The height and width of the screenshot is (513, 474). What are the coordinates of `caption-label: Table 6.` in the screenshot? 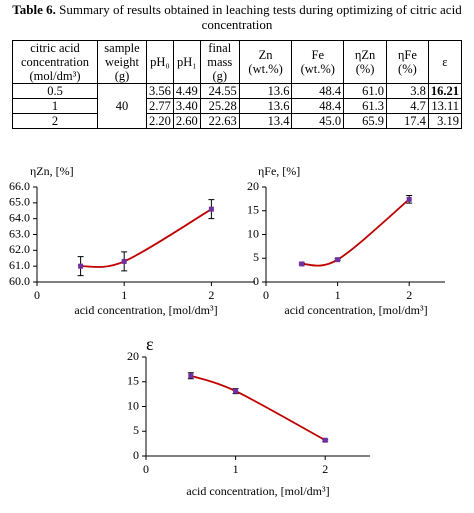 It's located at (34, 9).